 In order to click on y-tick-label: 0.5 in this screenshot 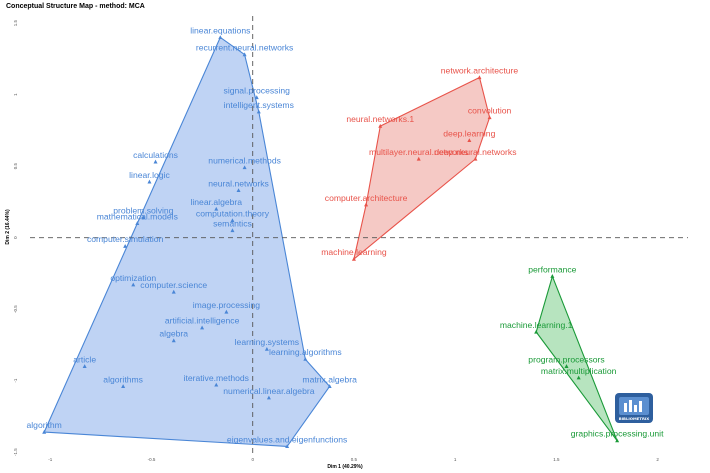, I will do `click(15, 166)`.